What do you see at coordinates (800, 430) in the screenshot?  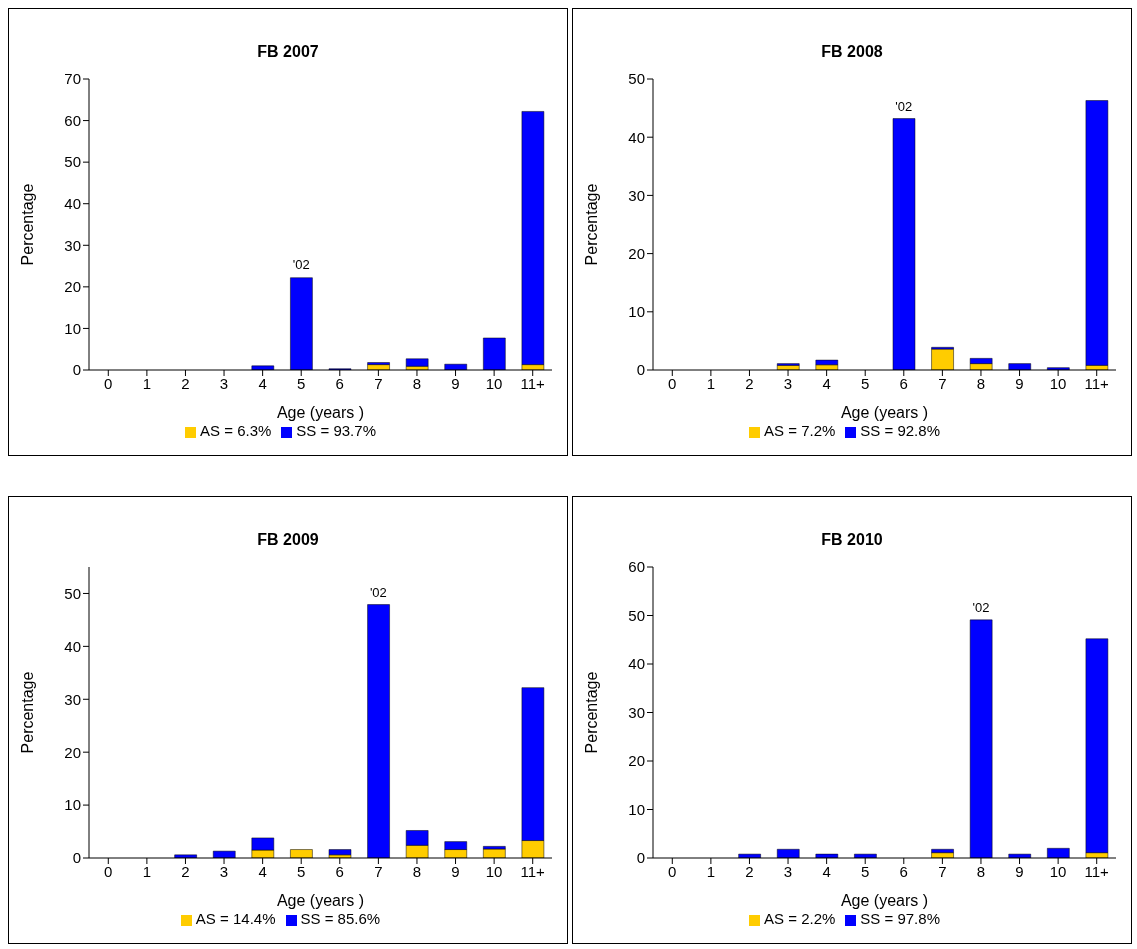 I see `legend-label: AS = 7.2%` at bounding box center [800, 430].